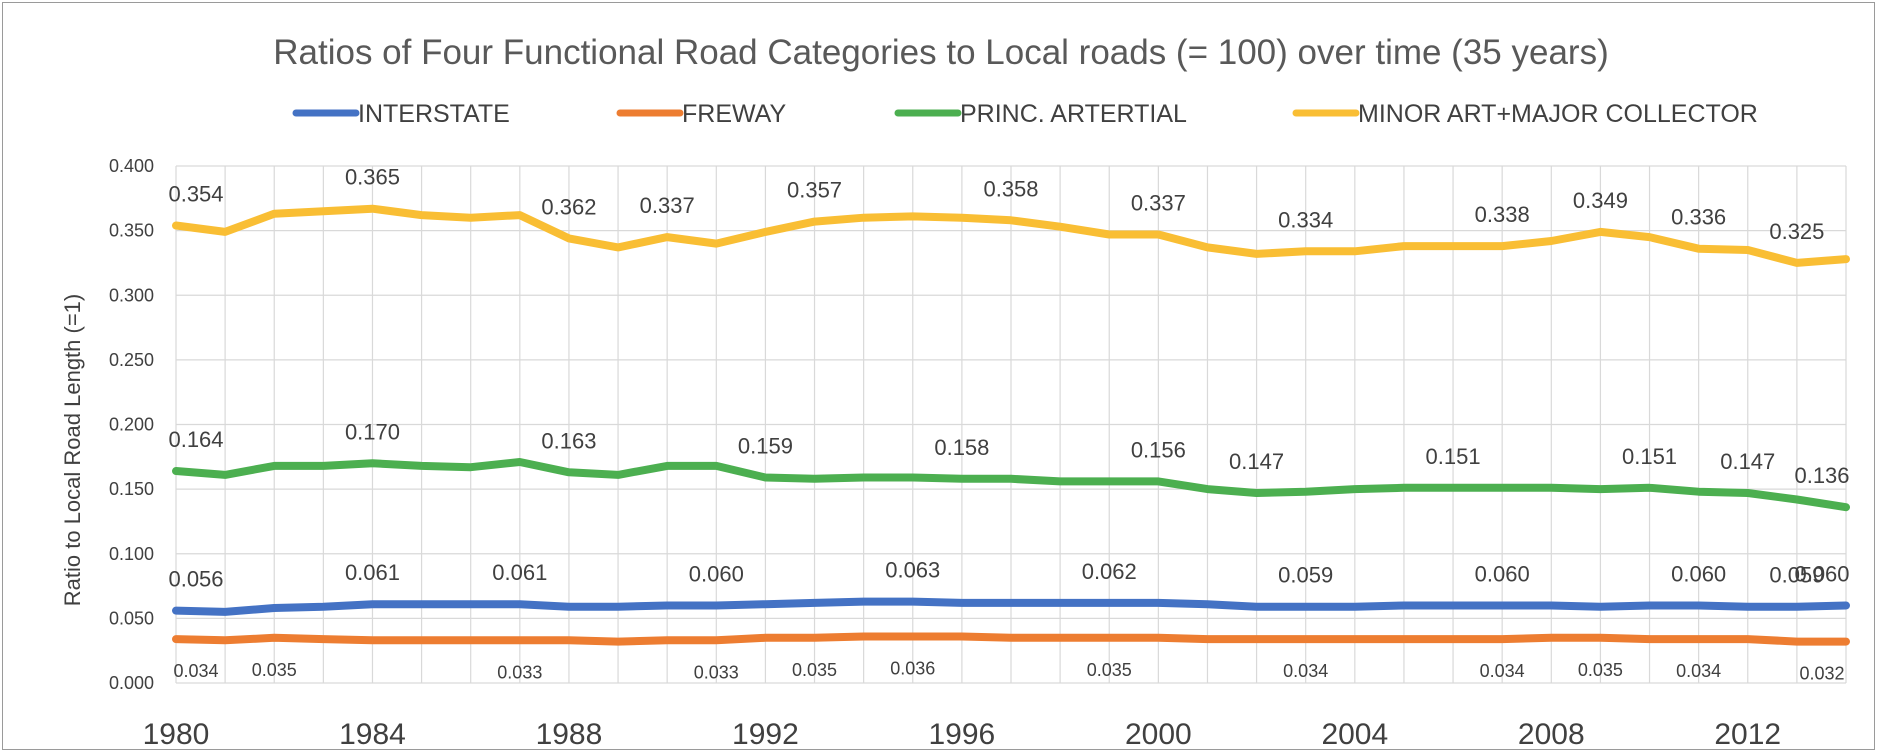 The height and width of the screenshot is (756, 1882). Describe the element at coordinates (1551, 734) in the screenshot. I see `x-tick-label: 2008` at that location.